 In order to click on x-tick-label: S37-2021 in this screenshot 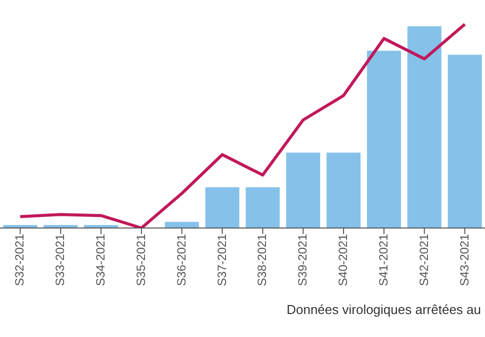, I will do `click(221, 260)`.